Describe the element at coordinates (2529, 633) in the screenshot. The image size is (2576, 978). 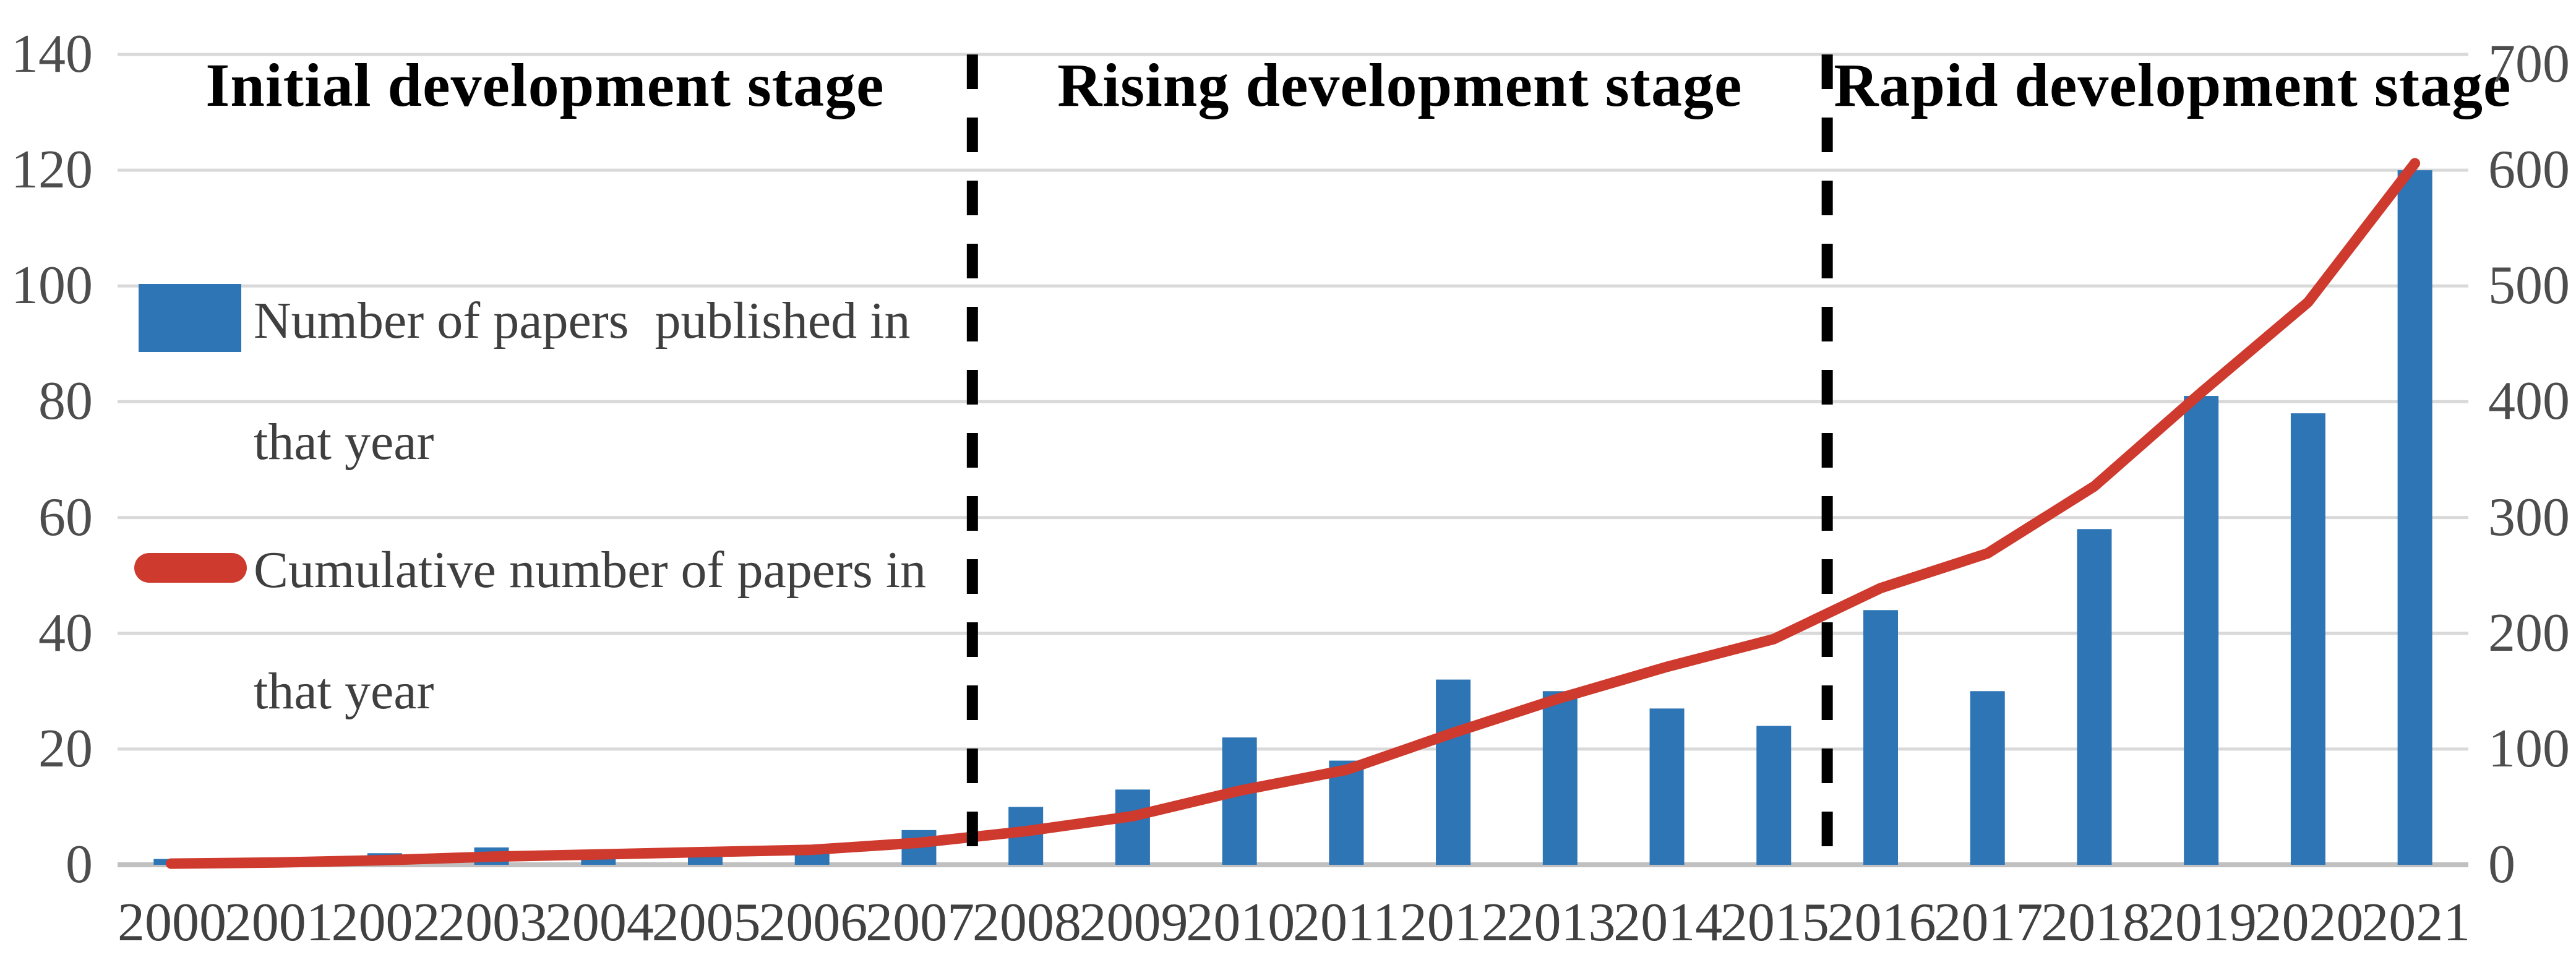
I see `right-axis-tick-200: 200` at that location.